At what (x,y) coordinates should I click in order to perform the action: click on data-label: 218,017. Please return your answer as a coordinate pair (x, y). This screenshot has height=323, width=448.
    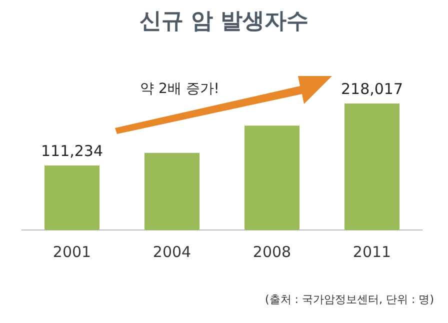
    Looking at the image, I should click on (372, 89).